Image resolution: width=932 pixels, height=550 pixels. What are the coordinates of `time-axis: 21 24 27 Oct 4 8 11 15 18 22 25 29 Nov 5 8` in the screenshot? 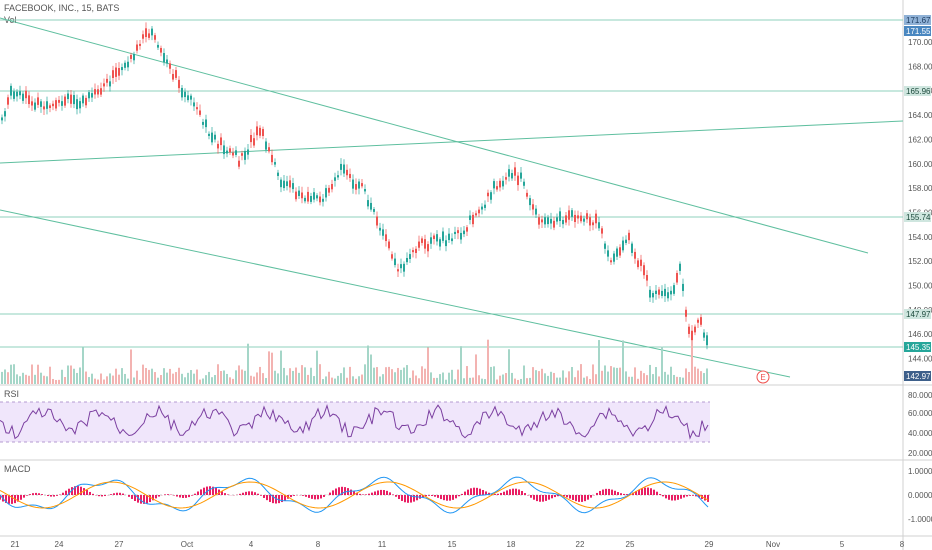 It's located at (458, 544).